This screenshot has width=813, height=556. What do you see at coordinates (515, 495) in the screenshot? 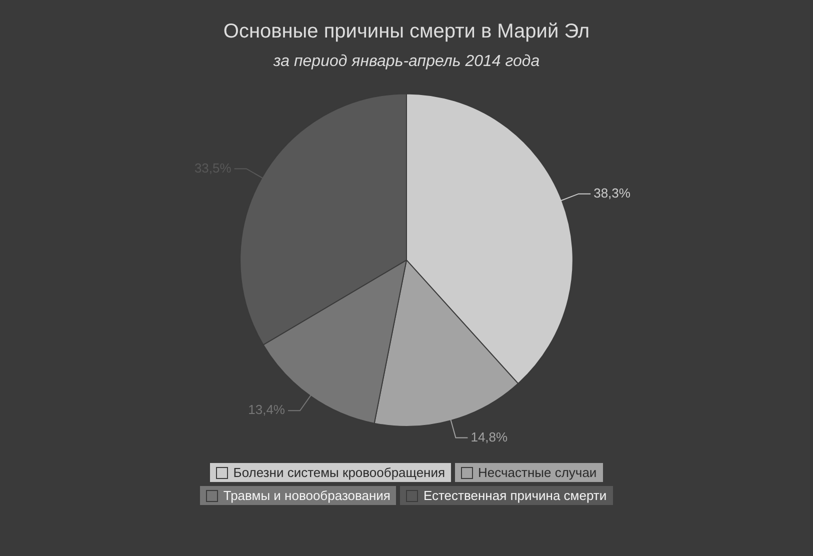
I see `legend-label: Естественная причина смерти` at bounding box center [515, 495].